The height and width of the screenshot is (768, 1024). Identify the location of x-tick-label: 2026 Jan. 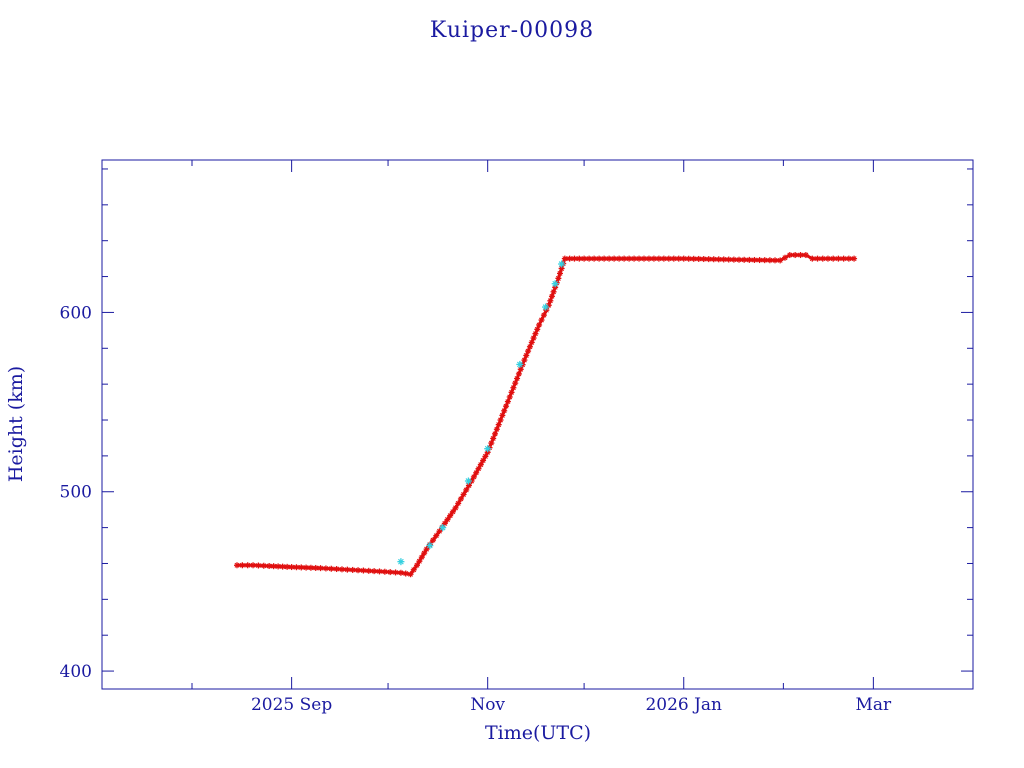
(683, 705).